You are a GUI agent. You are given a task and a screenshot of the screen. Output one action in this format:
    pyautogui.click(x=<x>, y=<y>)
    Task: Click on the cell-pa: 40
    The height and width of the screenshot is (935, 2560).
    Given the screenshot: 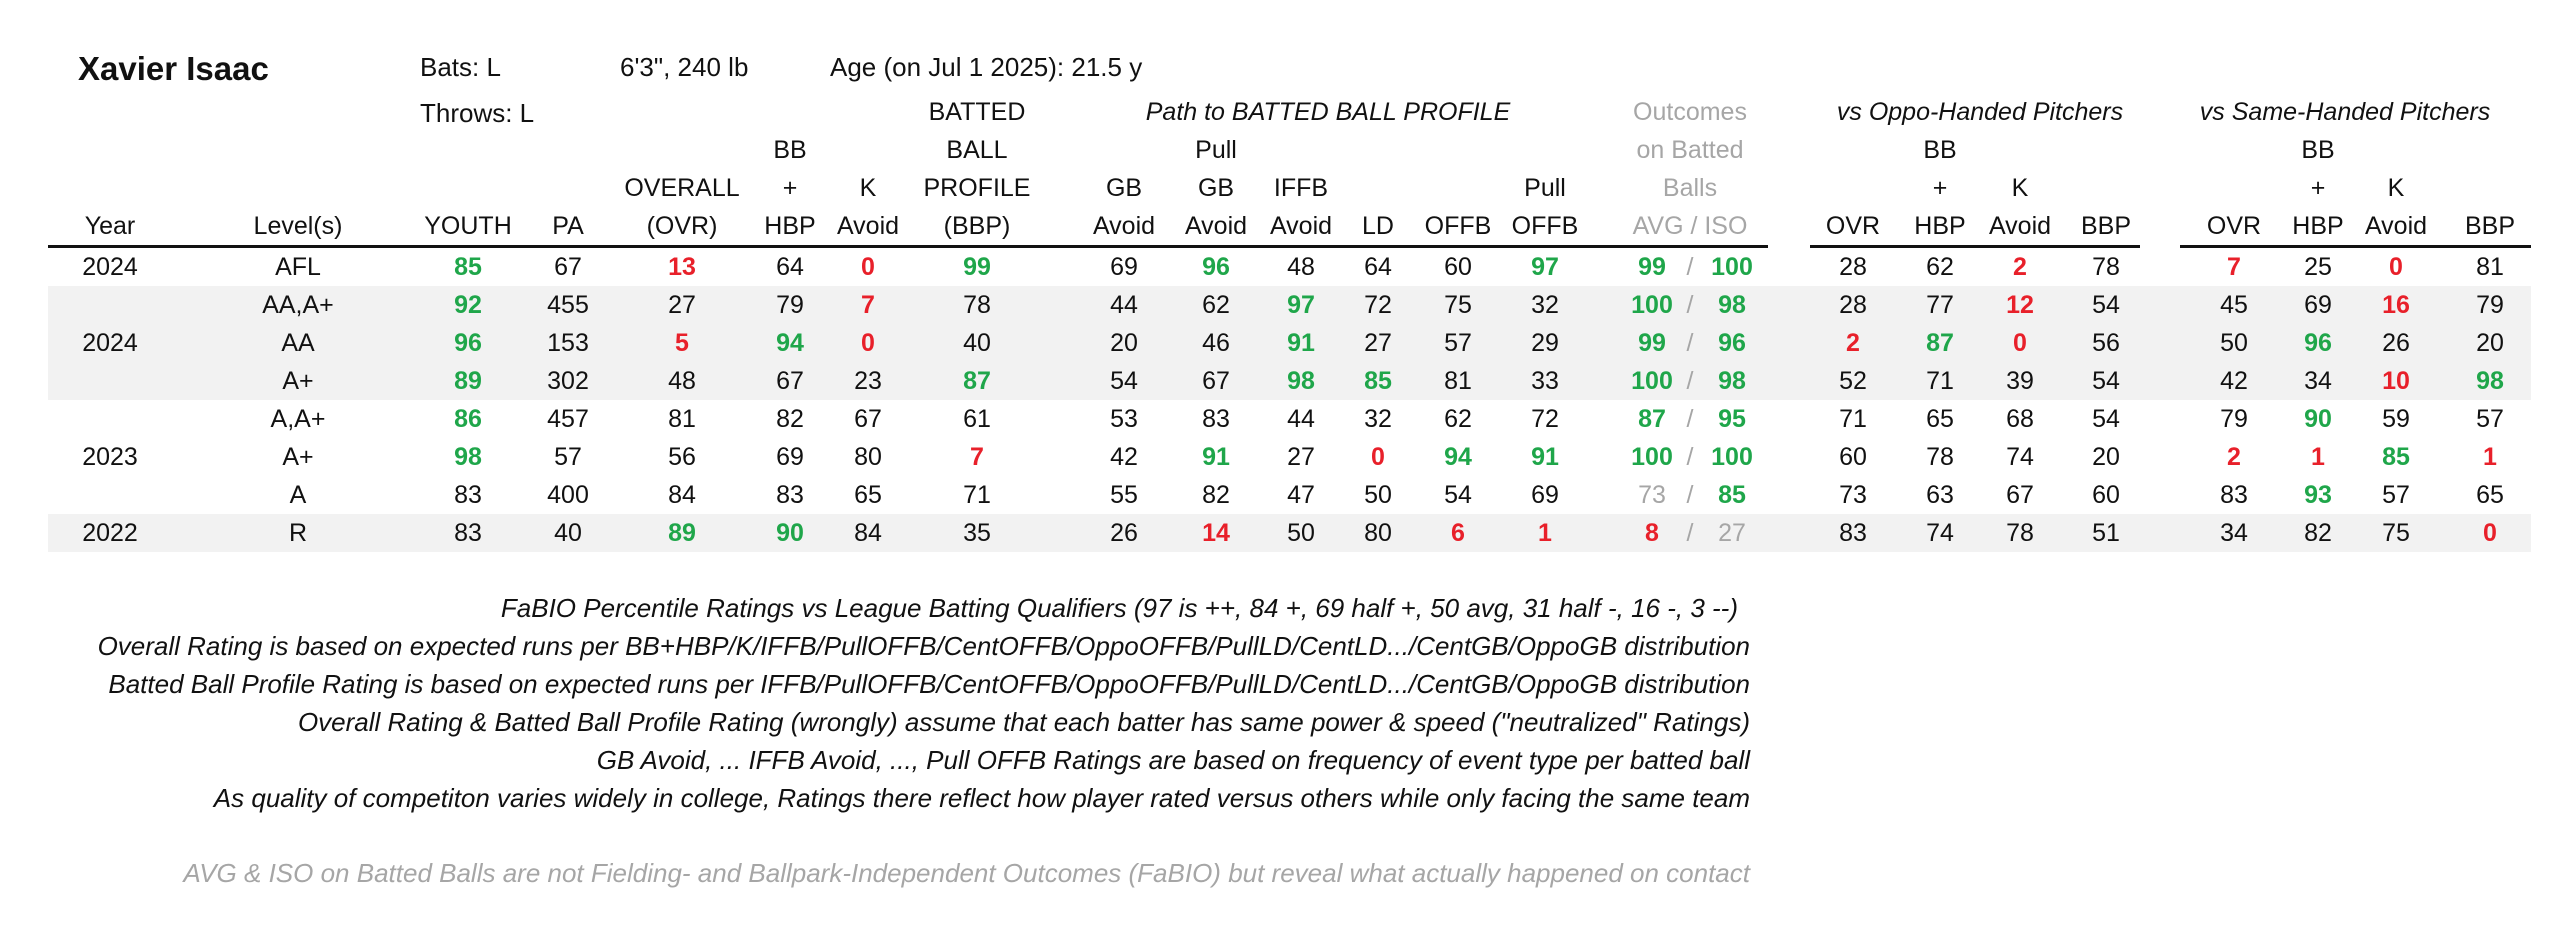 What is the action you would take?
    pyautogui.click(x=568, y=533)
    